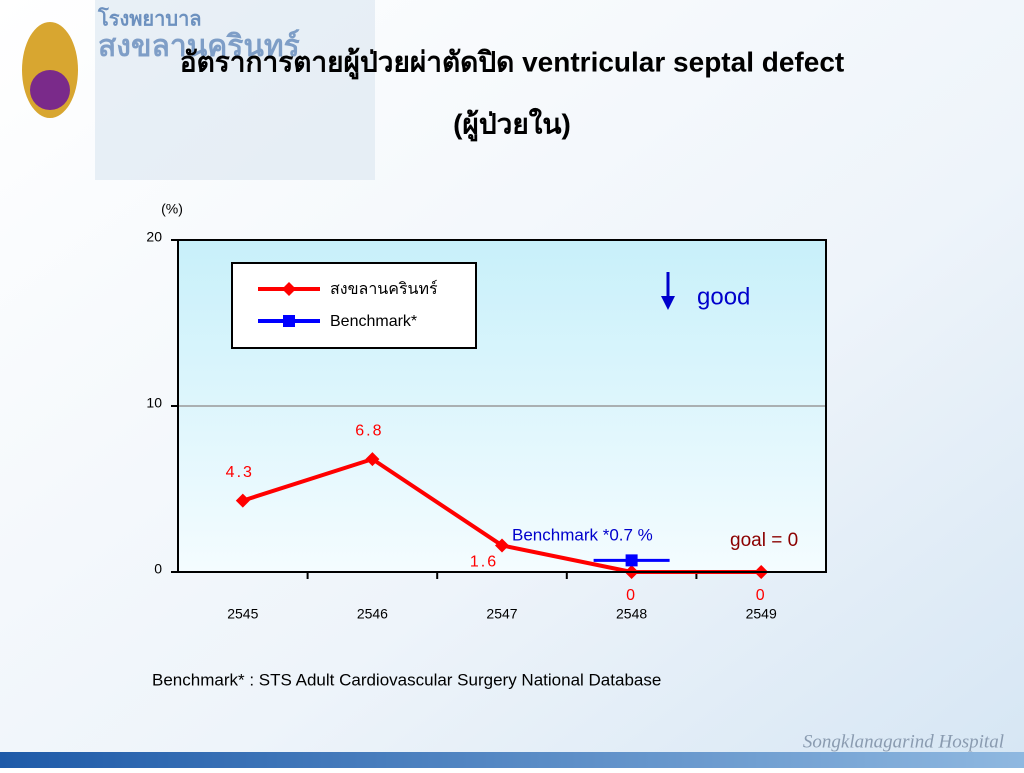 The width and height of the screenshot is (1024, 773). What do you see at coordinates (149, 18) in the screenshot?
I see `logo-text: โรงพยาบาล` at bounding box center [149, 18].